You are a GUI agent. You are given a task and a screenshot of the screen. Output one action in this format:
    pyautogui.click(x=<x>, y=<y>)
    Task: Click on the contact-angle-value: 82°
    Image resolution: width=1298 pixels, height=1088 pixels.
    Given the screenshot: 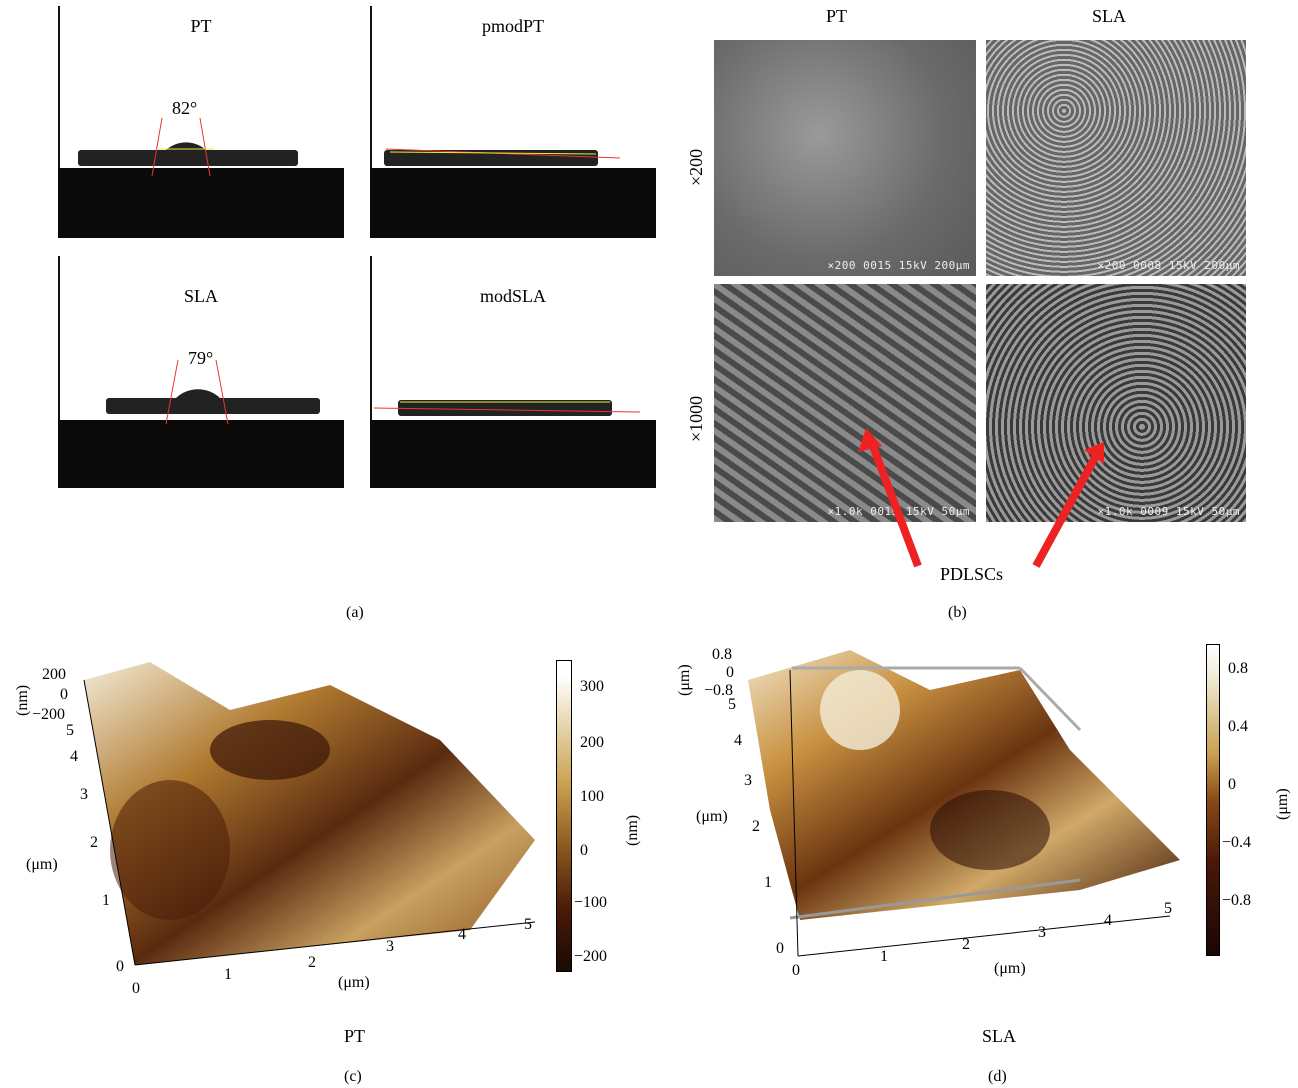 What is the action you would take?
    pyautogui.click(x=185, y=108)
    